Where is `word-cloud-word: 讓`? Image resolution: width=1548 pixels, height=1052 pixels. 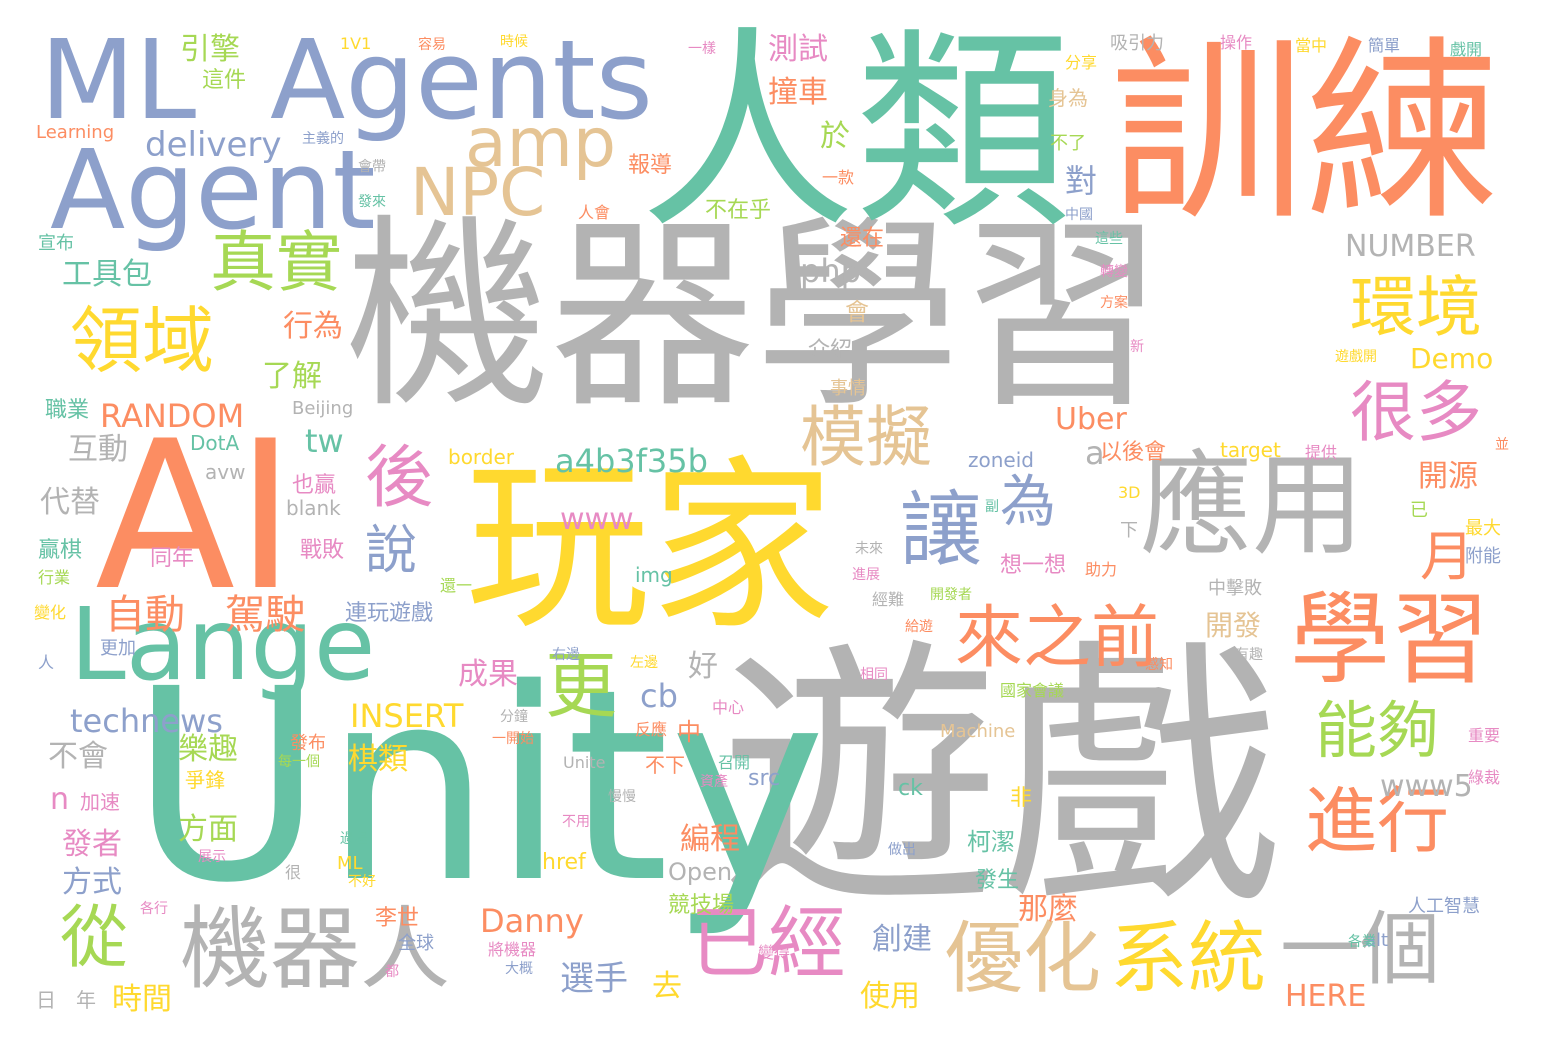
word-cloud-word: 讓 is located at coordinates (941, 530).